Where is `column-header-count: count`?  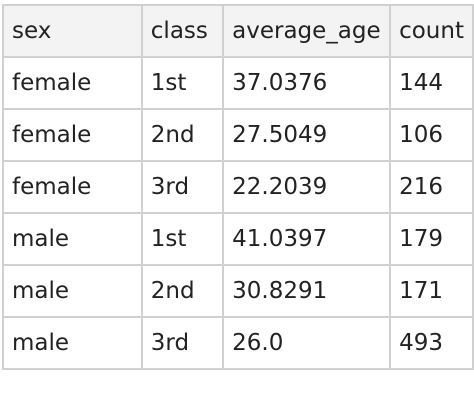
column-header-count: count is located at coordinates (431, 31).